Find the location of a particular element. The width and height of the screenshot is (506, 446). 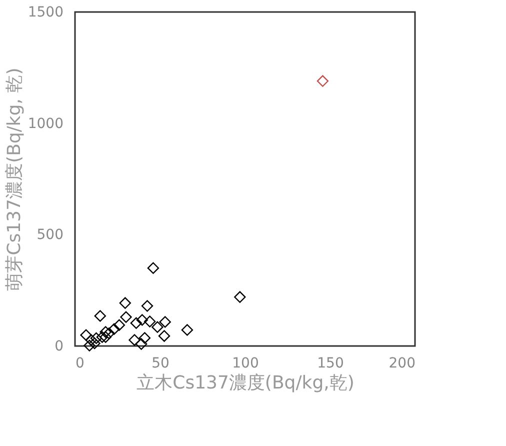

y-axis-title: 萌芽Cs137濃度(Bq/kg, 乾) is located at coordinates (14, 180).